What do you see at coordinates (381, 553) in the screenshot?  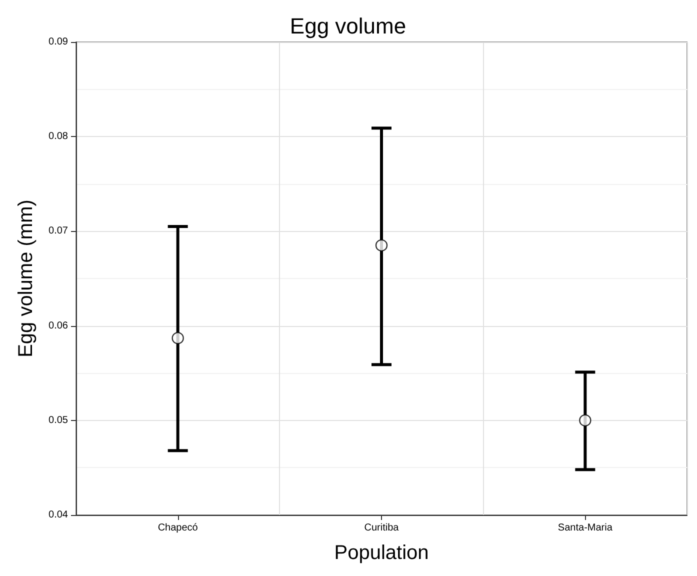 I see `x-axis-title: Population` at bounding box center [381, 553].